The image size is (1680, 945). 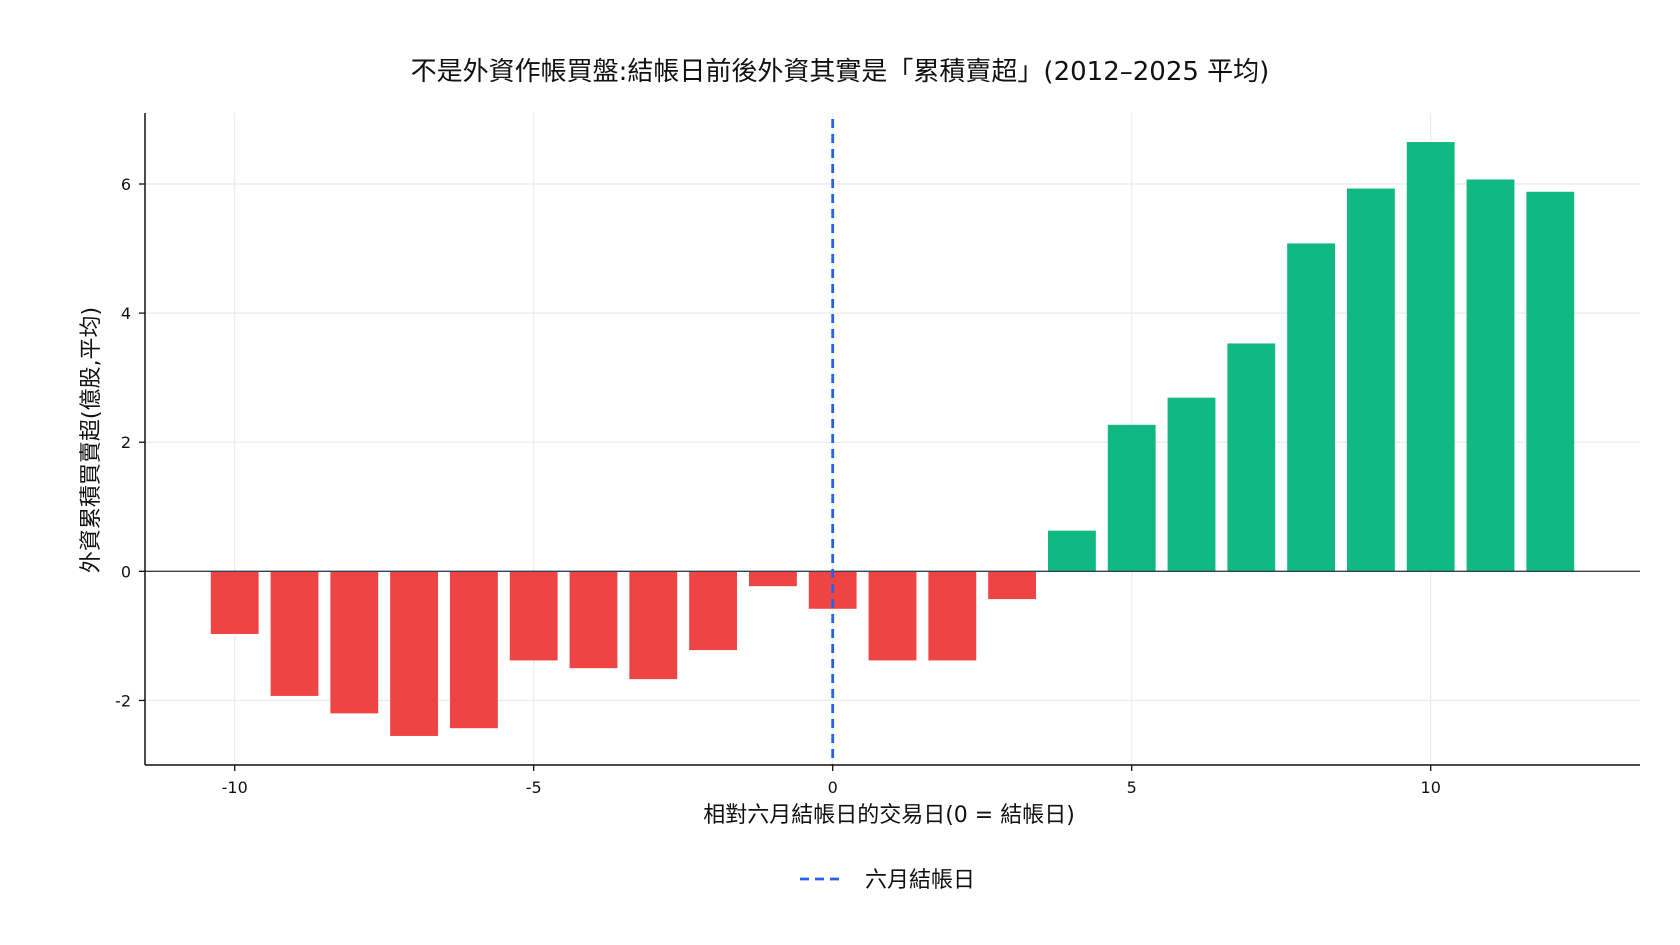 What do you see at coordinates (91, 440) in the screenshot?
I see `y-axis-label: 外資累積買賣超(億股,平均)` at bounding box center [91, 440].